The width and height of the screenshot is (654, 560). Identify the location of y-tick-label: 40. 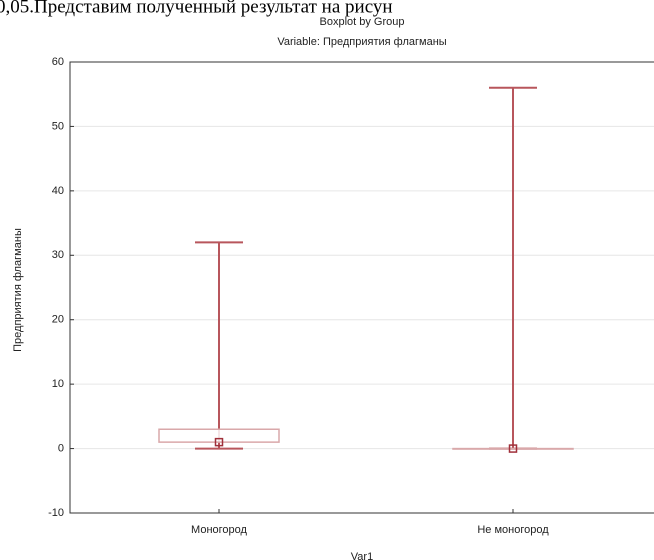
(58, 191).